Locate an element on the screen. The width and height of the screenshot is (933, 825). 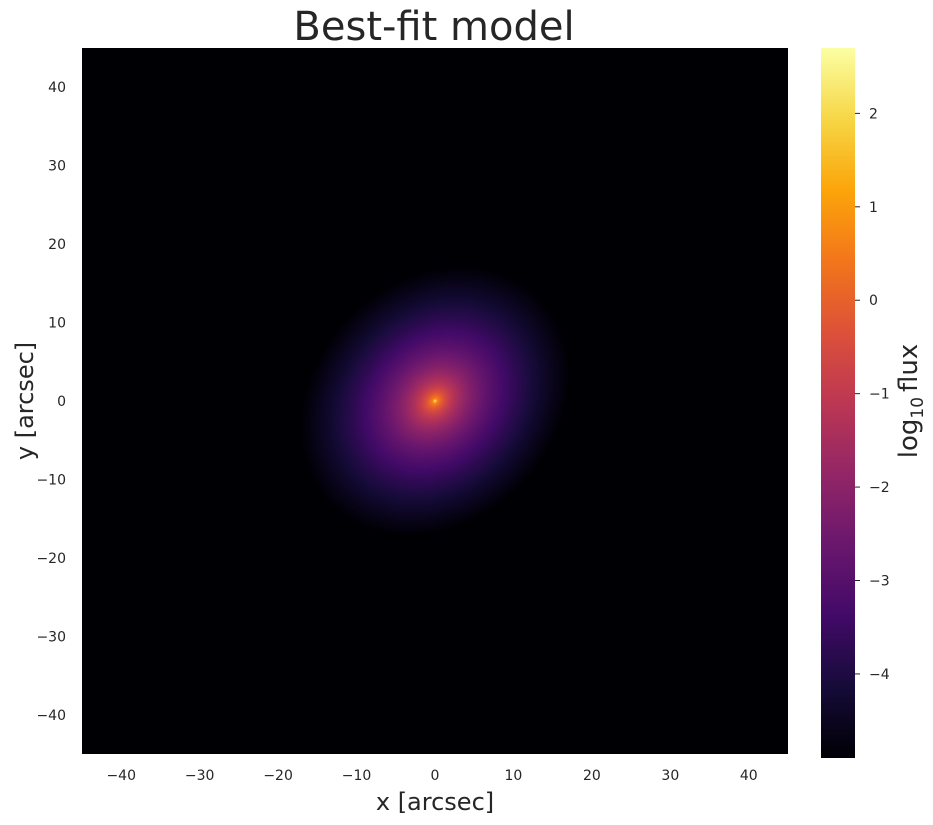
y-tick-label: −20 is located at coordinates (51, 559).